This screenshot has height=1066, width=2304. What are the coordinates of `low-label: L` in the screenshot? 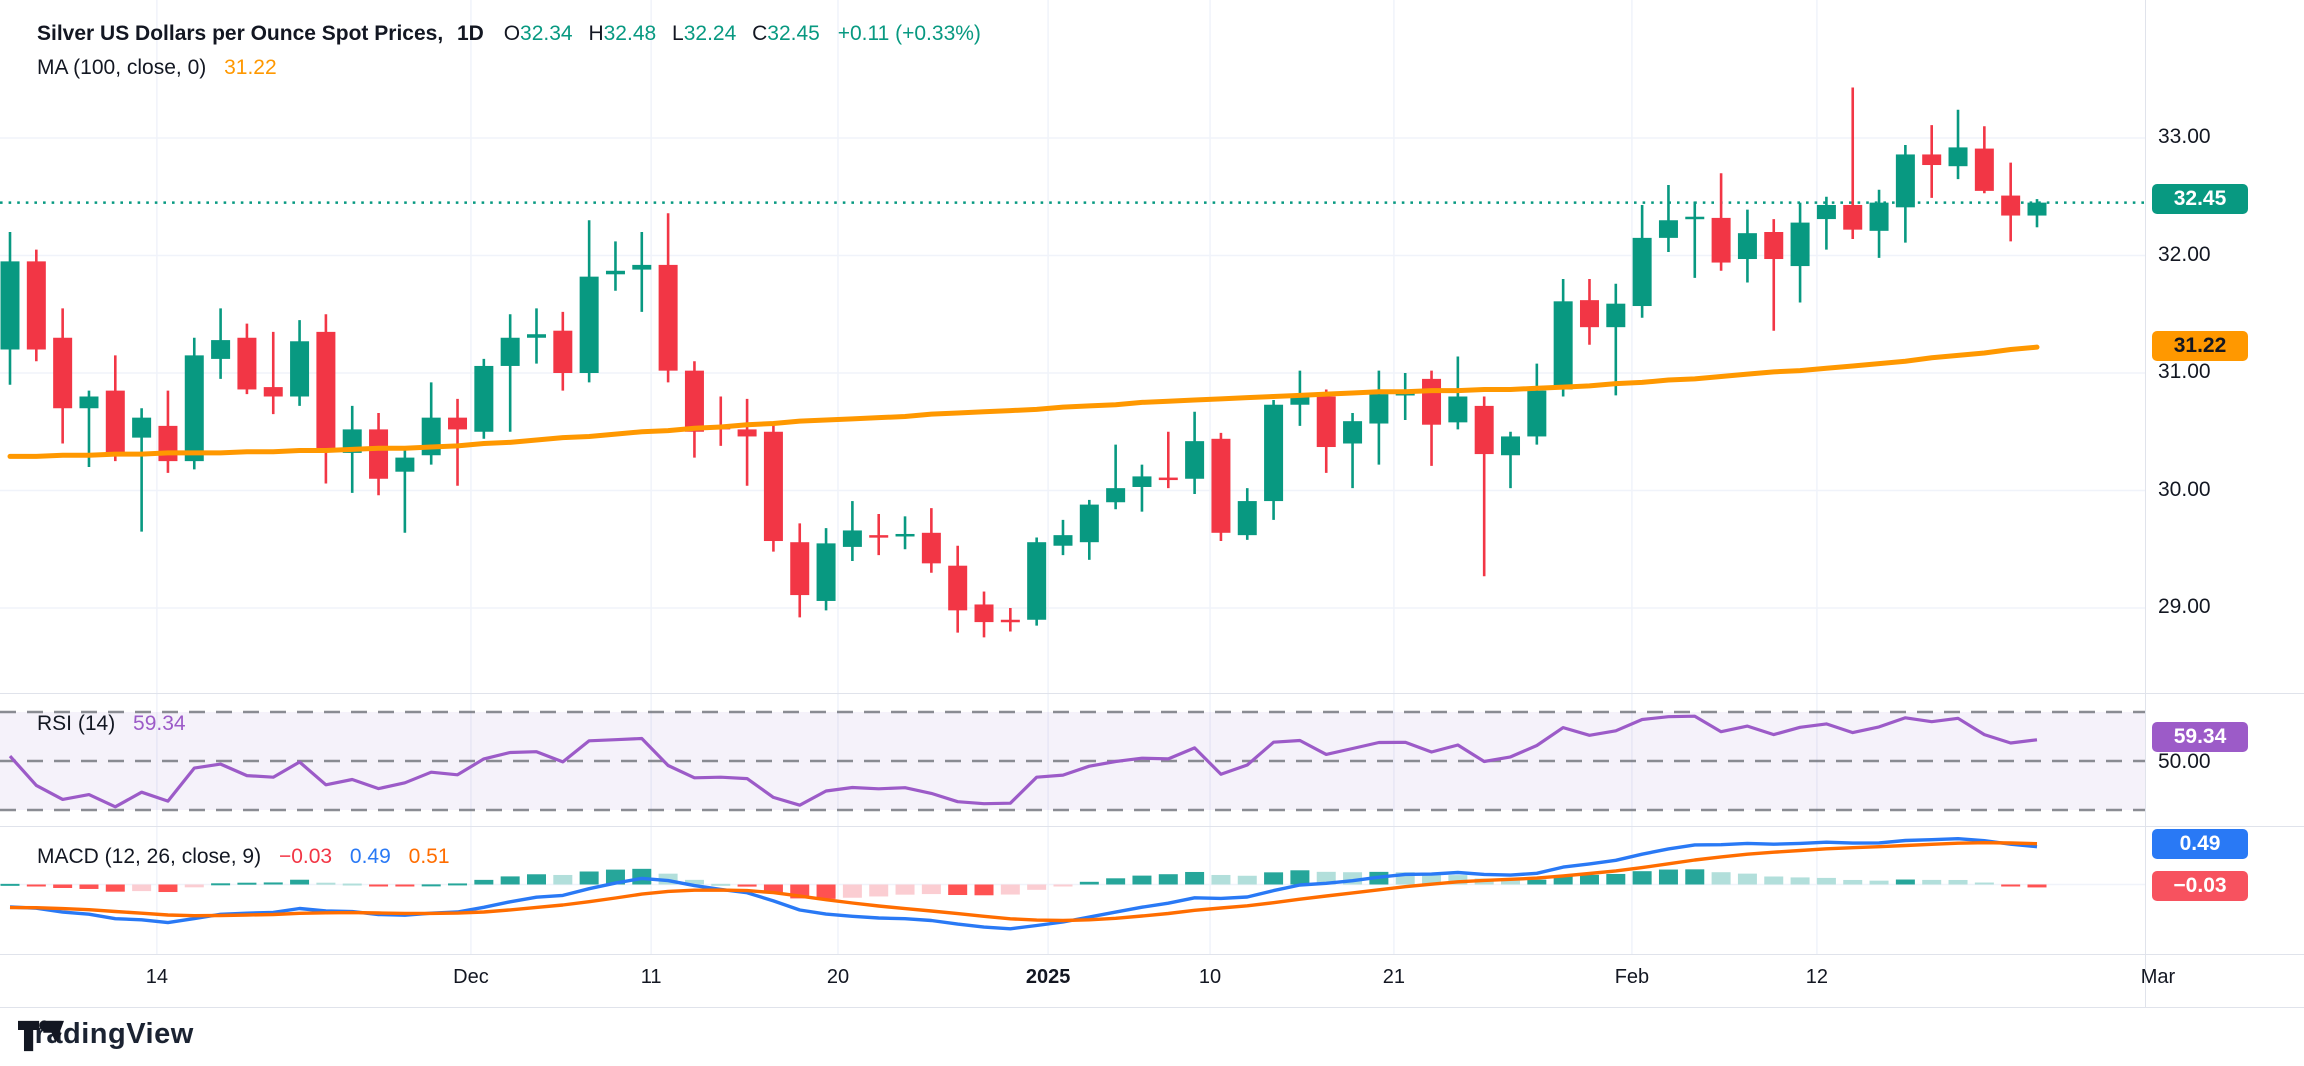 It's located at (678, 33).